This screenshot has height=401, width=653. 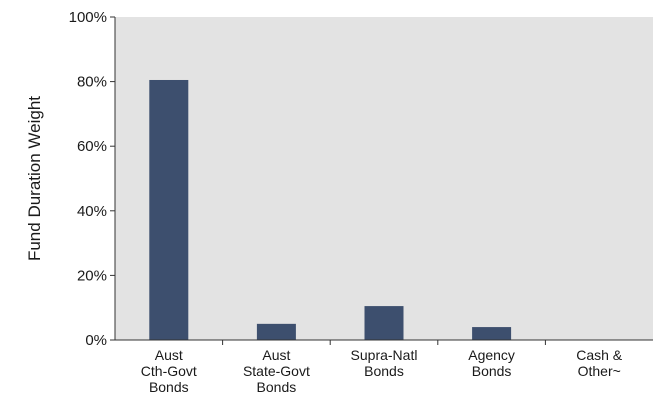 I want to click on x-category-label: Aust Cth-Govt Bonds, so click(x=169, y=371).